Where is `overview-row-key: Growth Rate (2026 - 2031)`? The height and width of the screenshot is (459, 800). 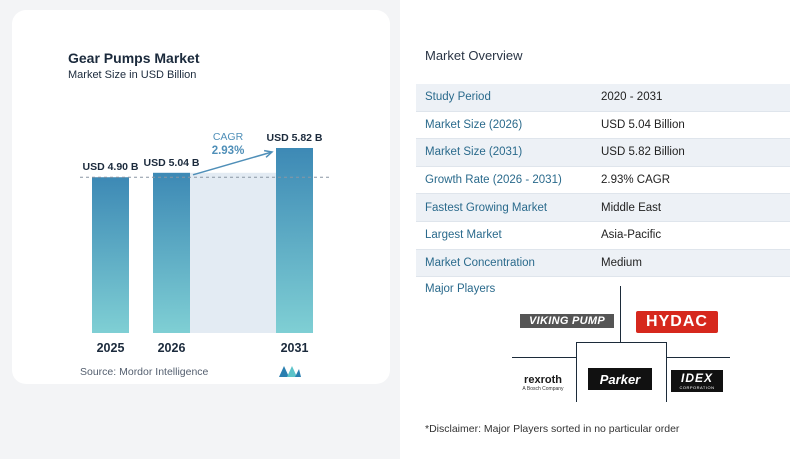
overview-row-key: Growth Rate (2026 - 2031) is located at coordinates (504, 180).